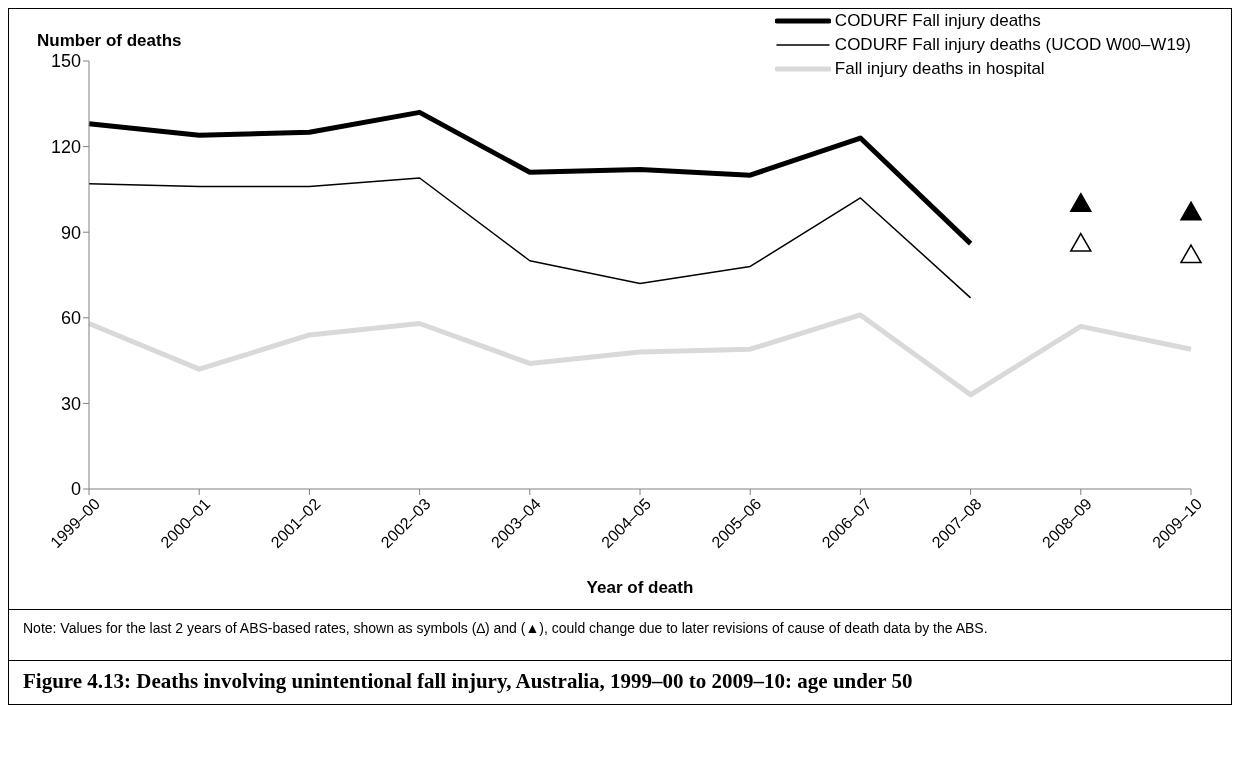 This screenshot has width=1242, height=767. What do you see at coordinates (109, 41) in the screenshot?
I see `y-axis-title: Number of deaths` at bounding box center [109, 41].